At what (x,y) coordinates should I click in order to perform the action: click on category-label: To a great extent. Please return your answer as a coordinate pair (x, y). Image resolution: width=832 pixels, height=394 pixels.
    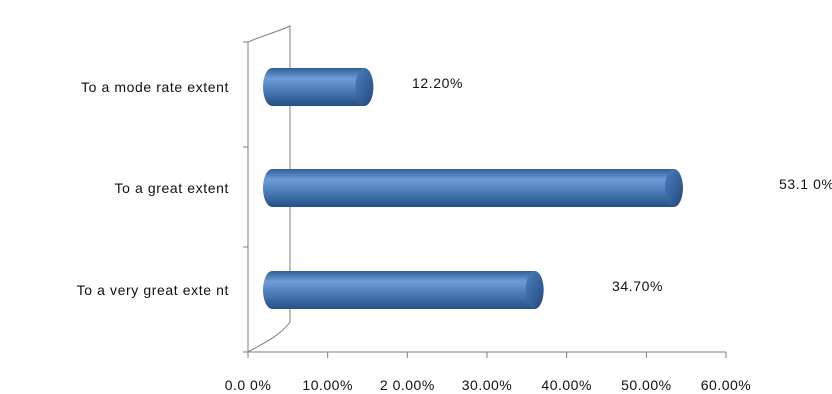
    Looking at the image, I should click on (172, 188).